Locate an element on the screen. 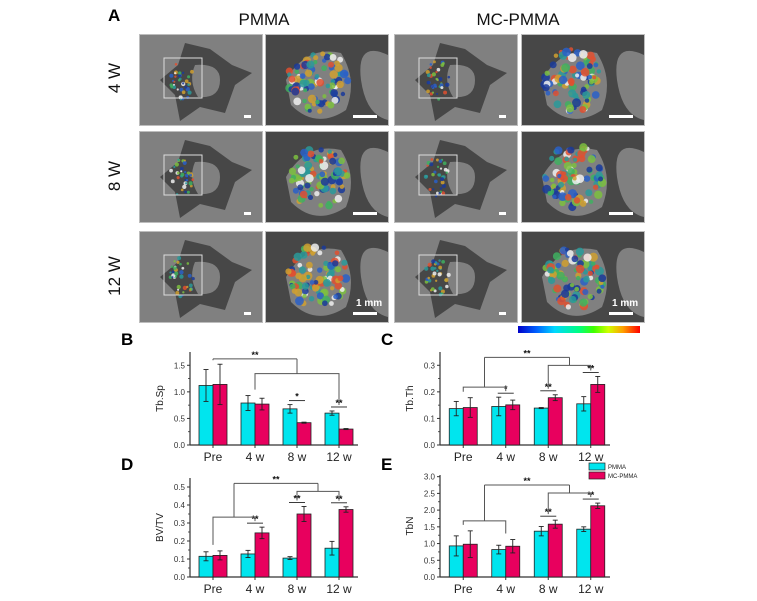 This screenshot has width=757, height=601. c-bar-mc-pmma is located at coordinates (598, 415).